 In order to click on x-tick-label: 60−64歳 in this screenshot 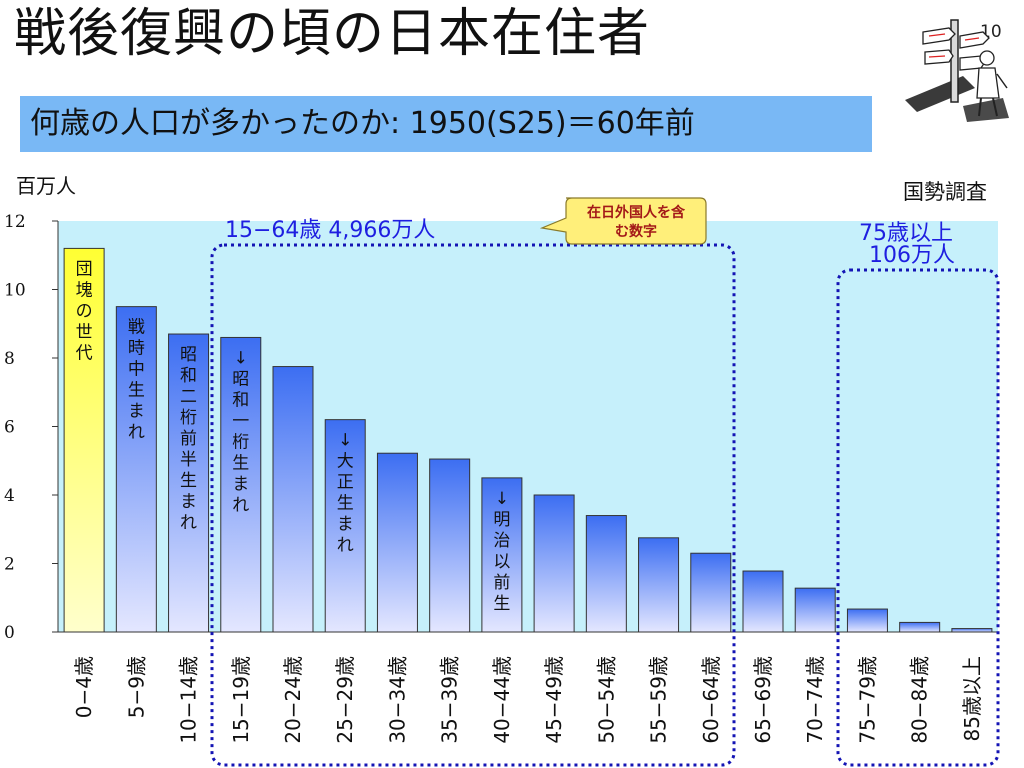, I will do `click(711, 700)`.